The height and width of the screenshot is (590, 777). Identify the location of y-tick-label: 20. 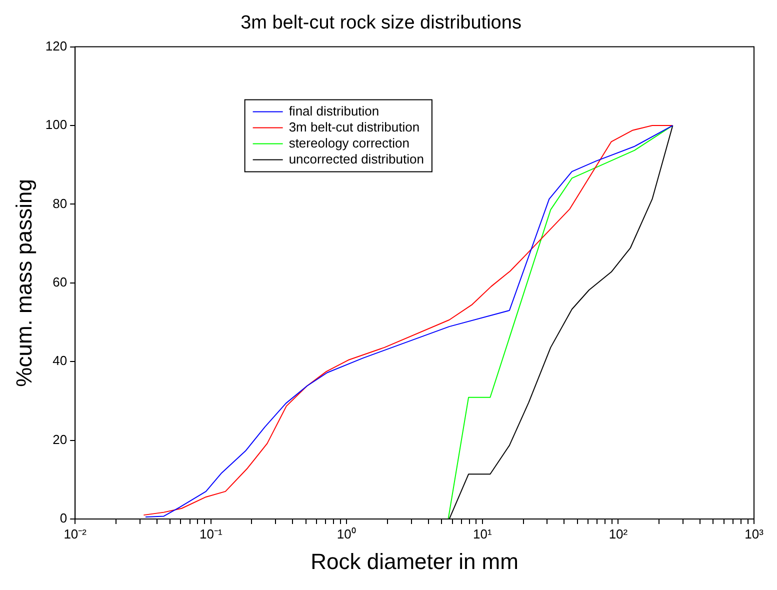
(60, 439).